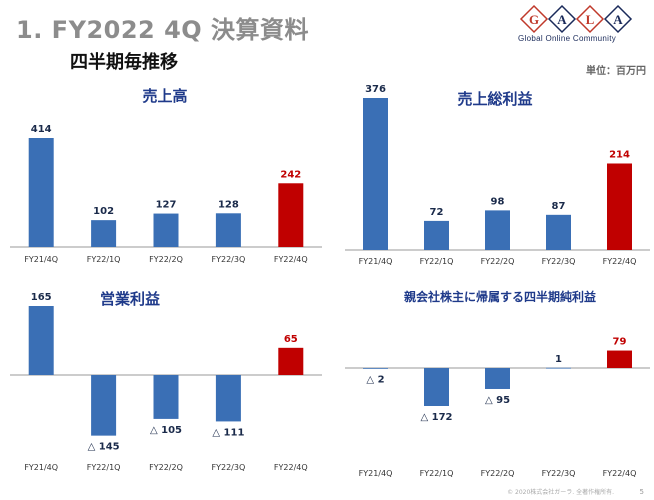  I want to click on logo-letter: G, so click(534, 19).